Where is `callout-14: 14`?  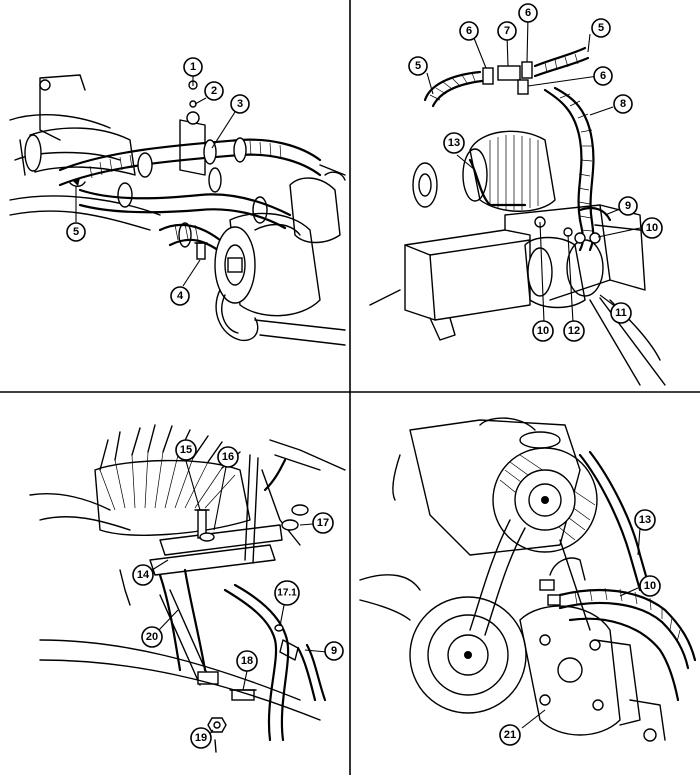
callout-14: 14 is located at coordinates (143, 575).